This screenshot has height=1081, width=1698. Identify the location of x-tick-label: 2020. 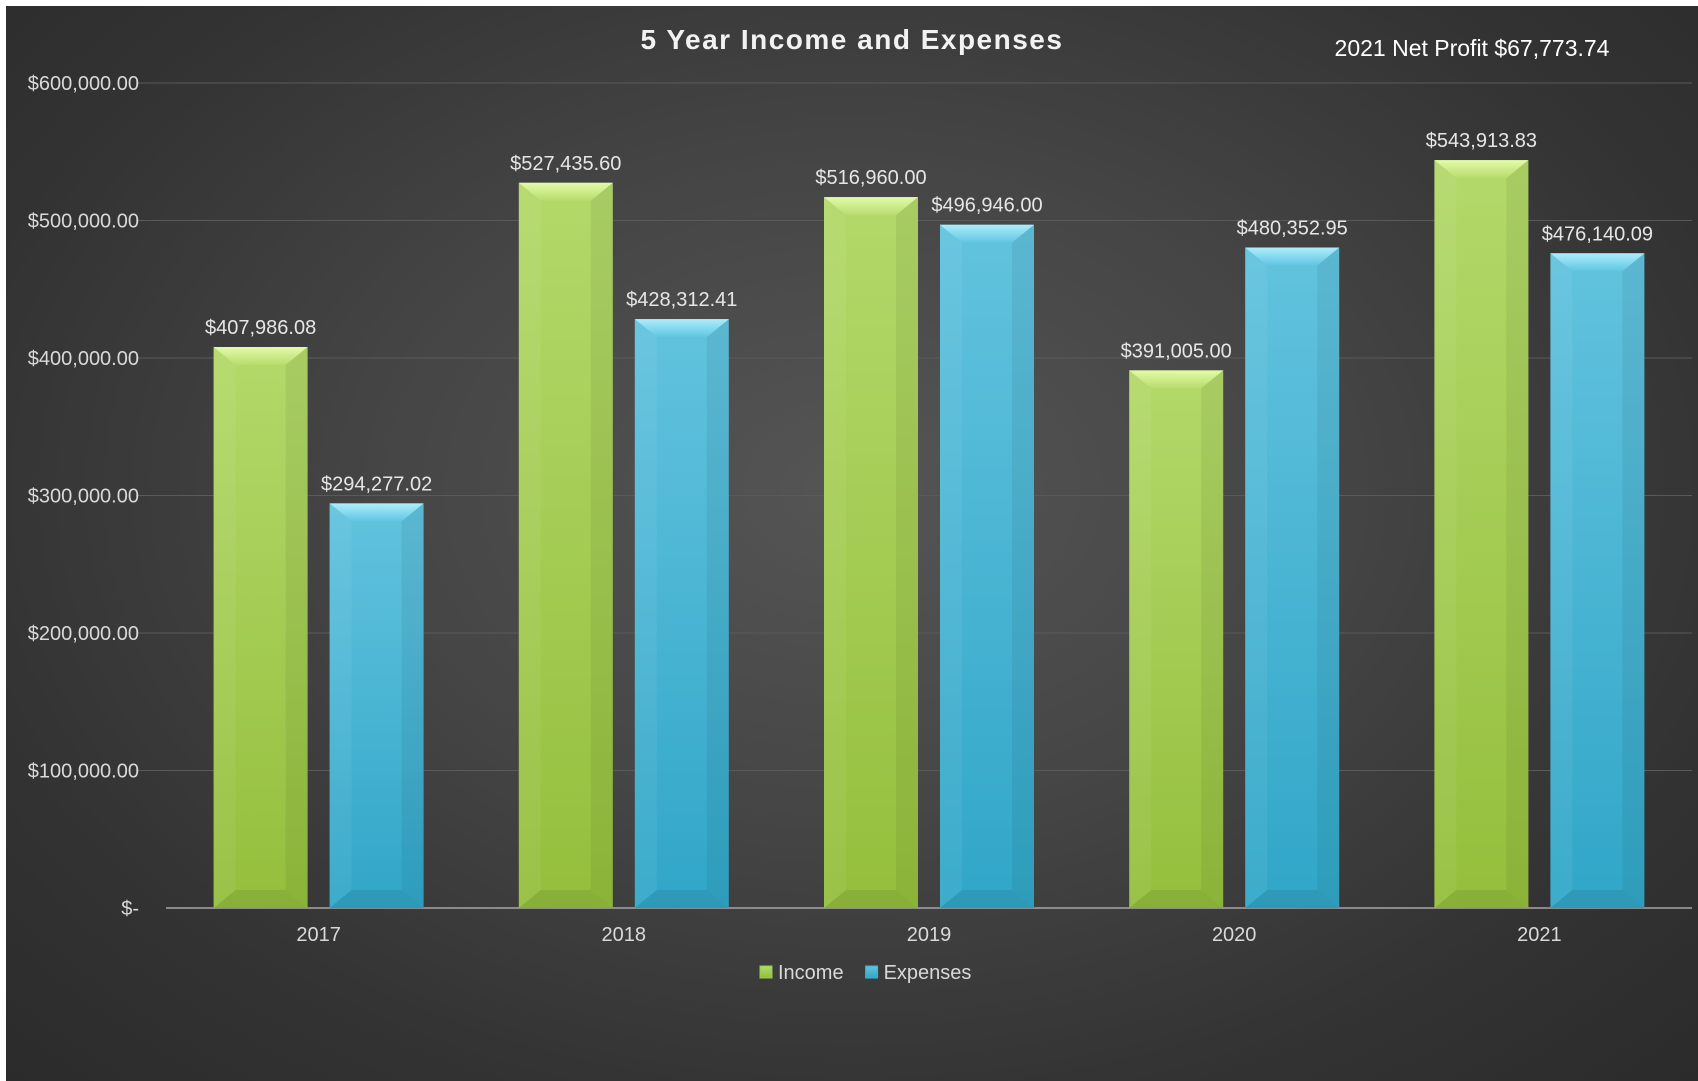
(1234, 935).